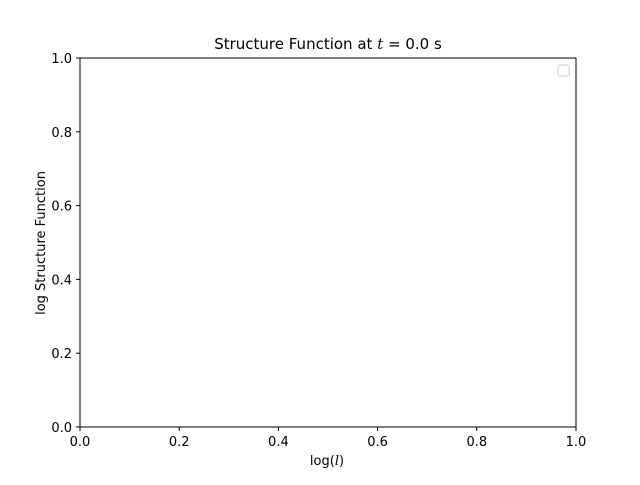 The height and width of the screenshot is (485, 640). What do you see at coordinates (293, 44) in the screenshot?
I see `chart-title-text: Structure Function at` at bounding box center [293, 44].